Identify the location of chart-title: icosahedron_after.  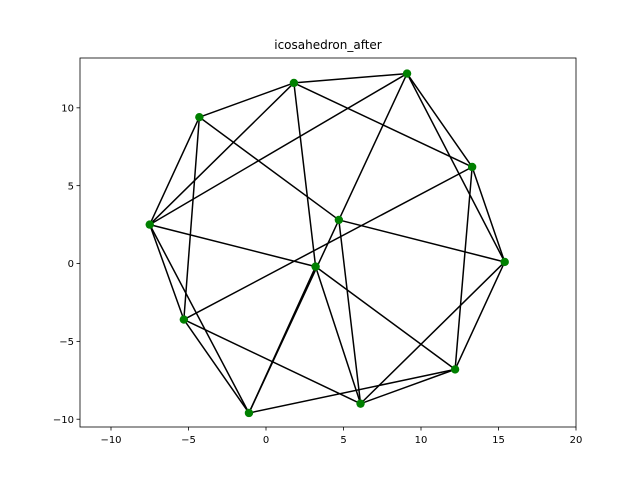
(328, 45).